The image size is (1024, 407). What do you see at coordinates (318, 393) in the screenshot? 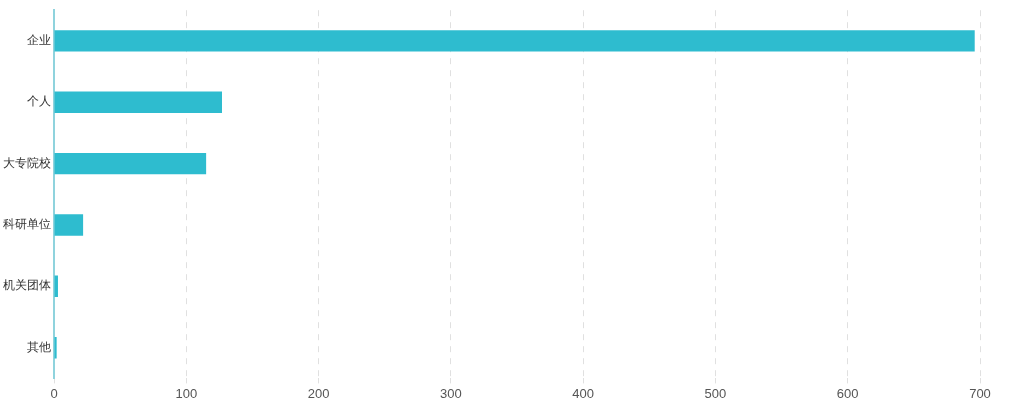
I see `x-tick-label: 200` at bounding box center [318, 393].